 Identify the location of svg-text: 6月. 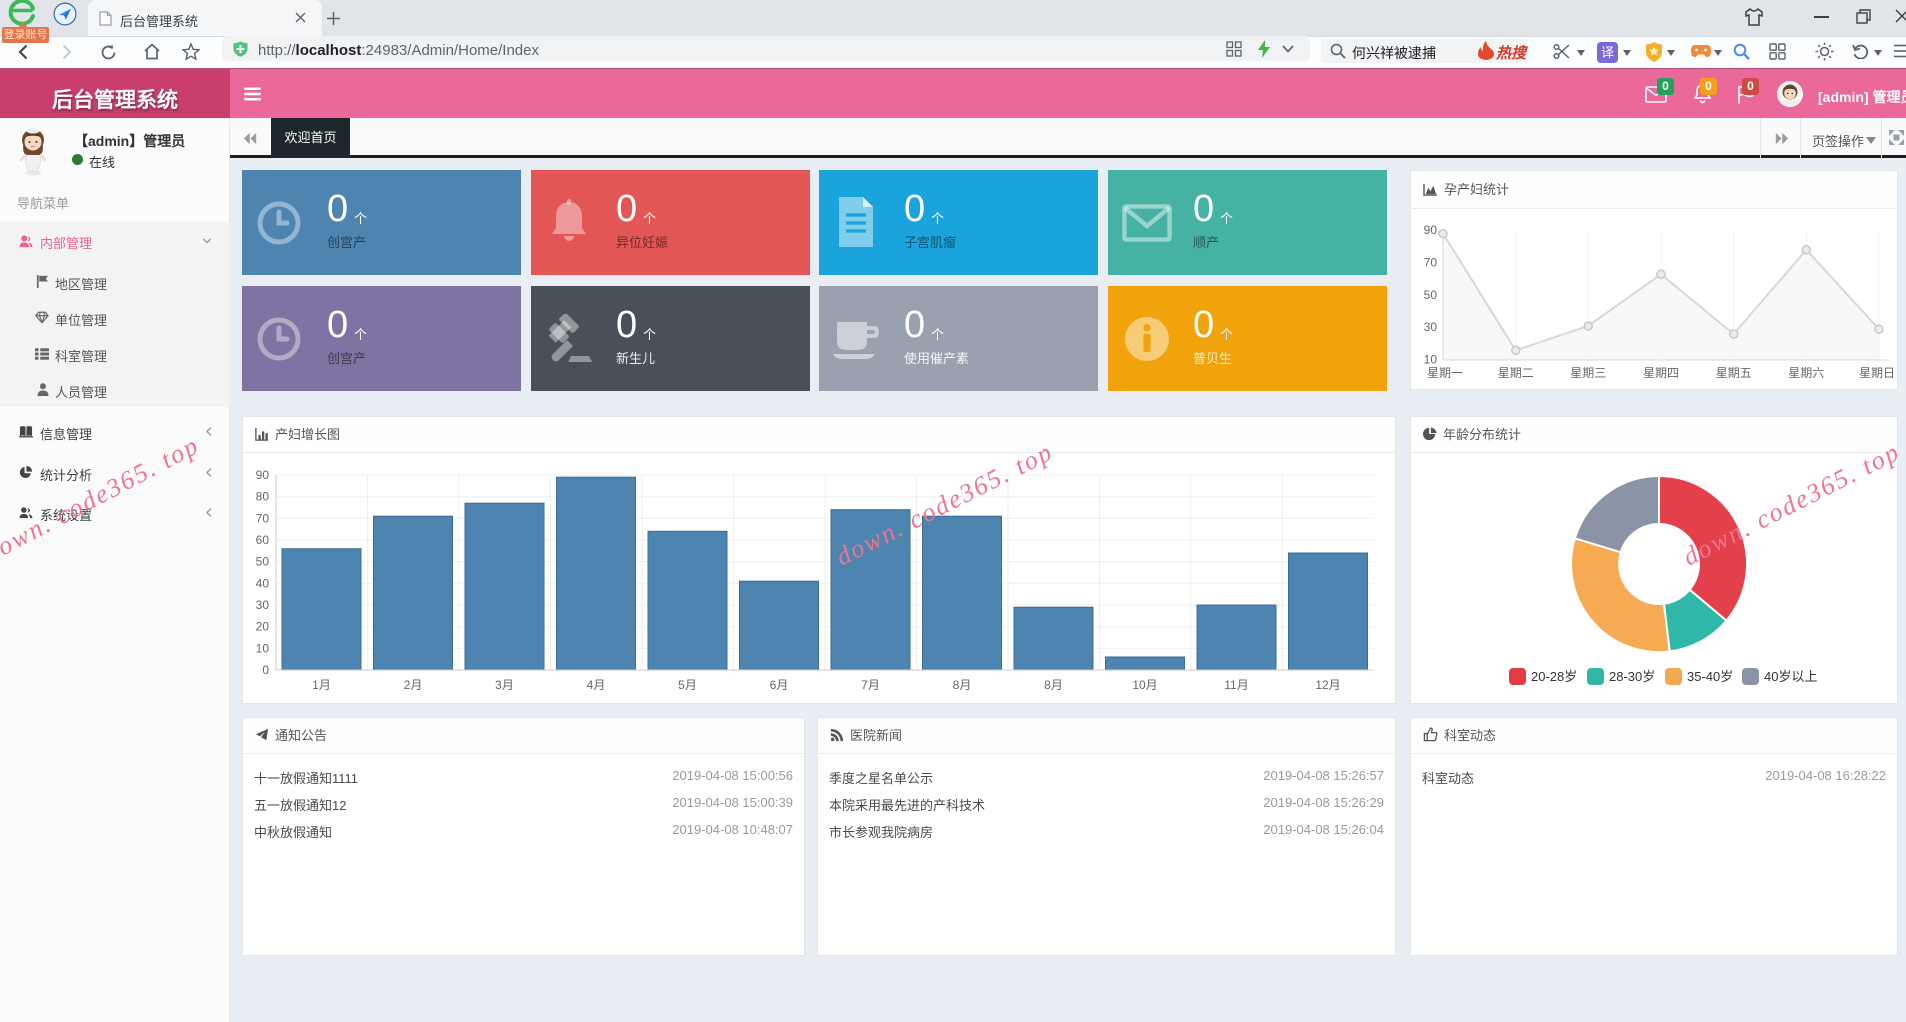
(779, 685).